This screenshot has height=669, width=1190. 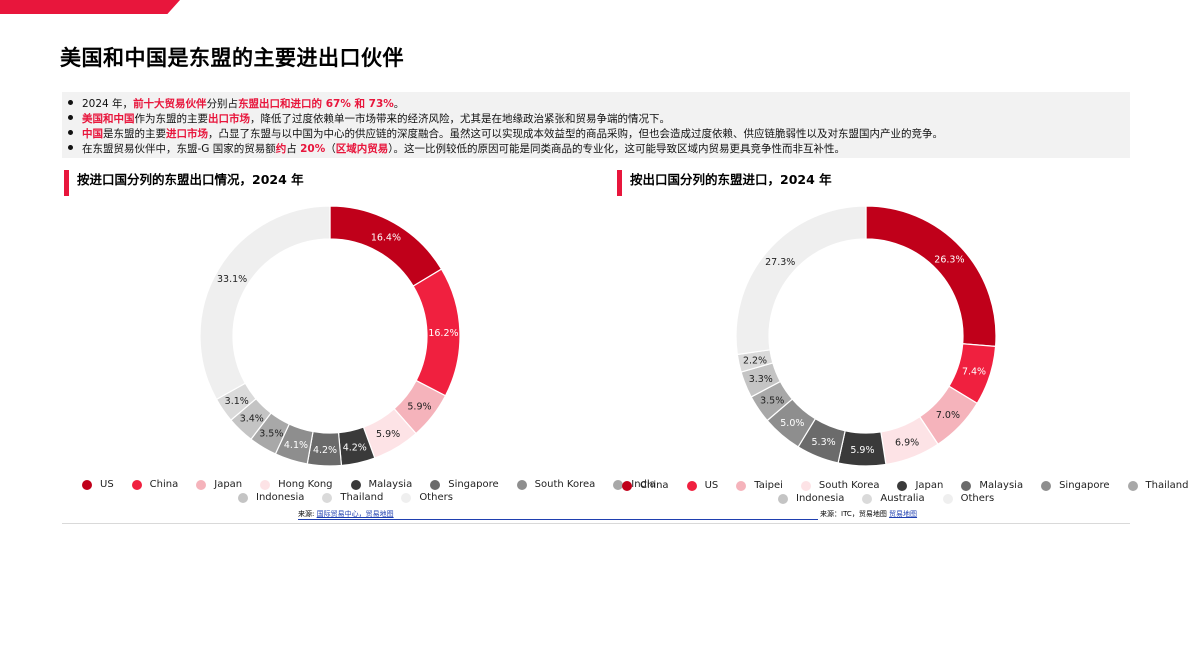 I want to click on legend-item: Hong Kong, so click(x=296, y=484).